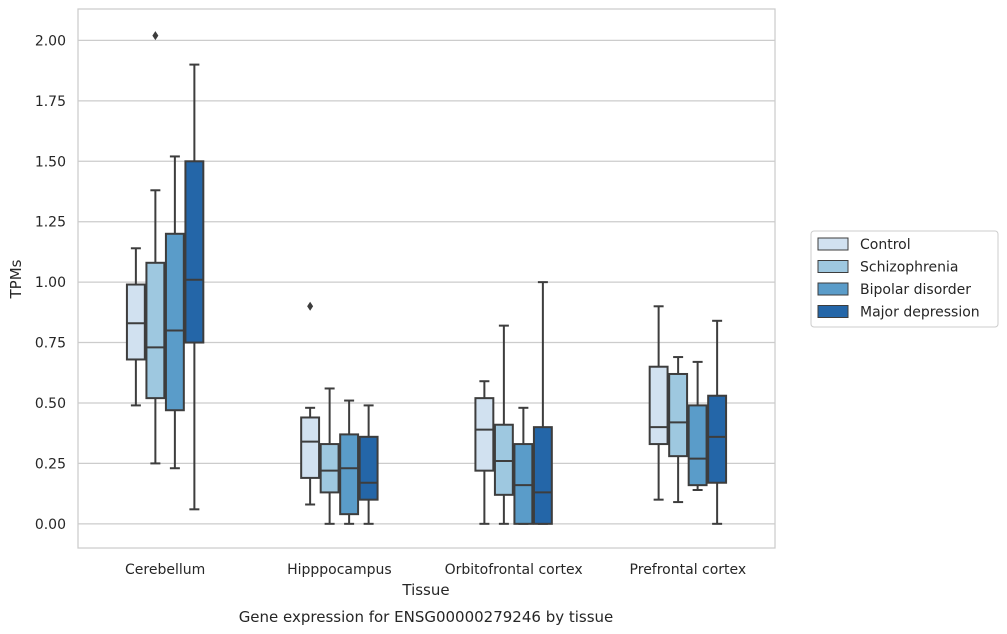  Describe the element at coordinates (425, 590) in the screenshot. I see `x-axis-label: Tissue` at that location.